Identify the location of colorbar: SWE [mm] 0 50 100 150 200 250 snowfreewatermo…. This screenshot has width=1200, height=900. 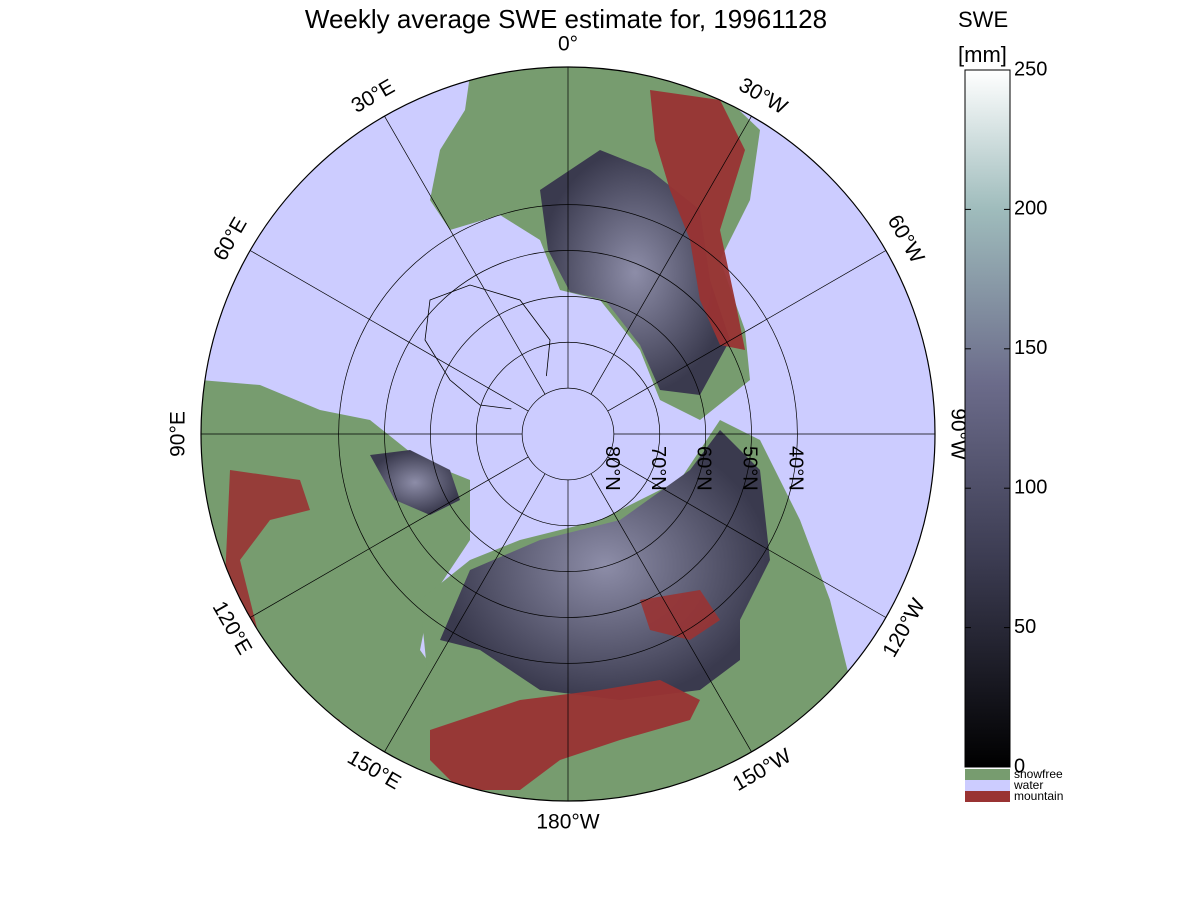
(1010, 405).